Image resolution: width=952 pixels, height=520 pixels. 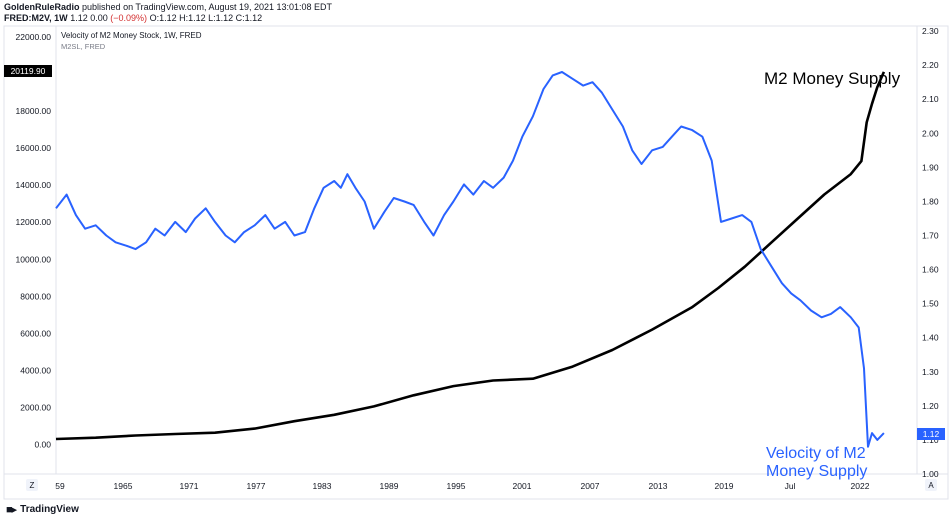 I want to click on auto-scale-button: A, so click(x=931, y=485).